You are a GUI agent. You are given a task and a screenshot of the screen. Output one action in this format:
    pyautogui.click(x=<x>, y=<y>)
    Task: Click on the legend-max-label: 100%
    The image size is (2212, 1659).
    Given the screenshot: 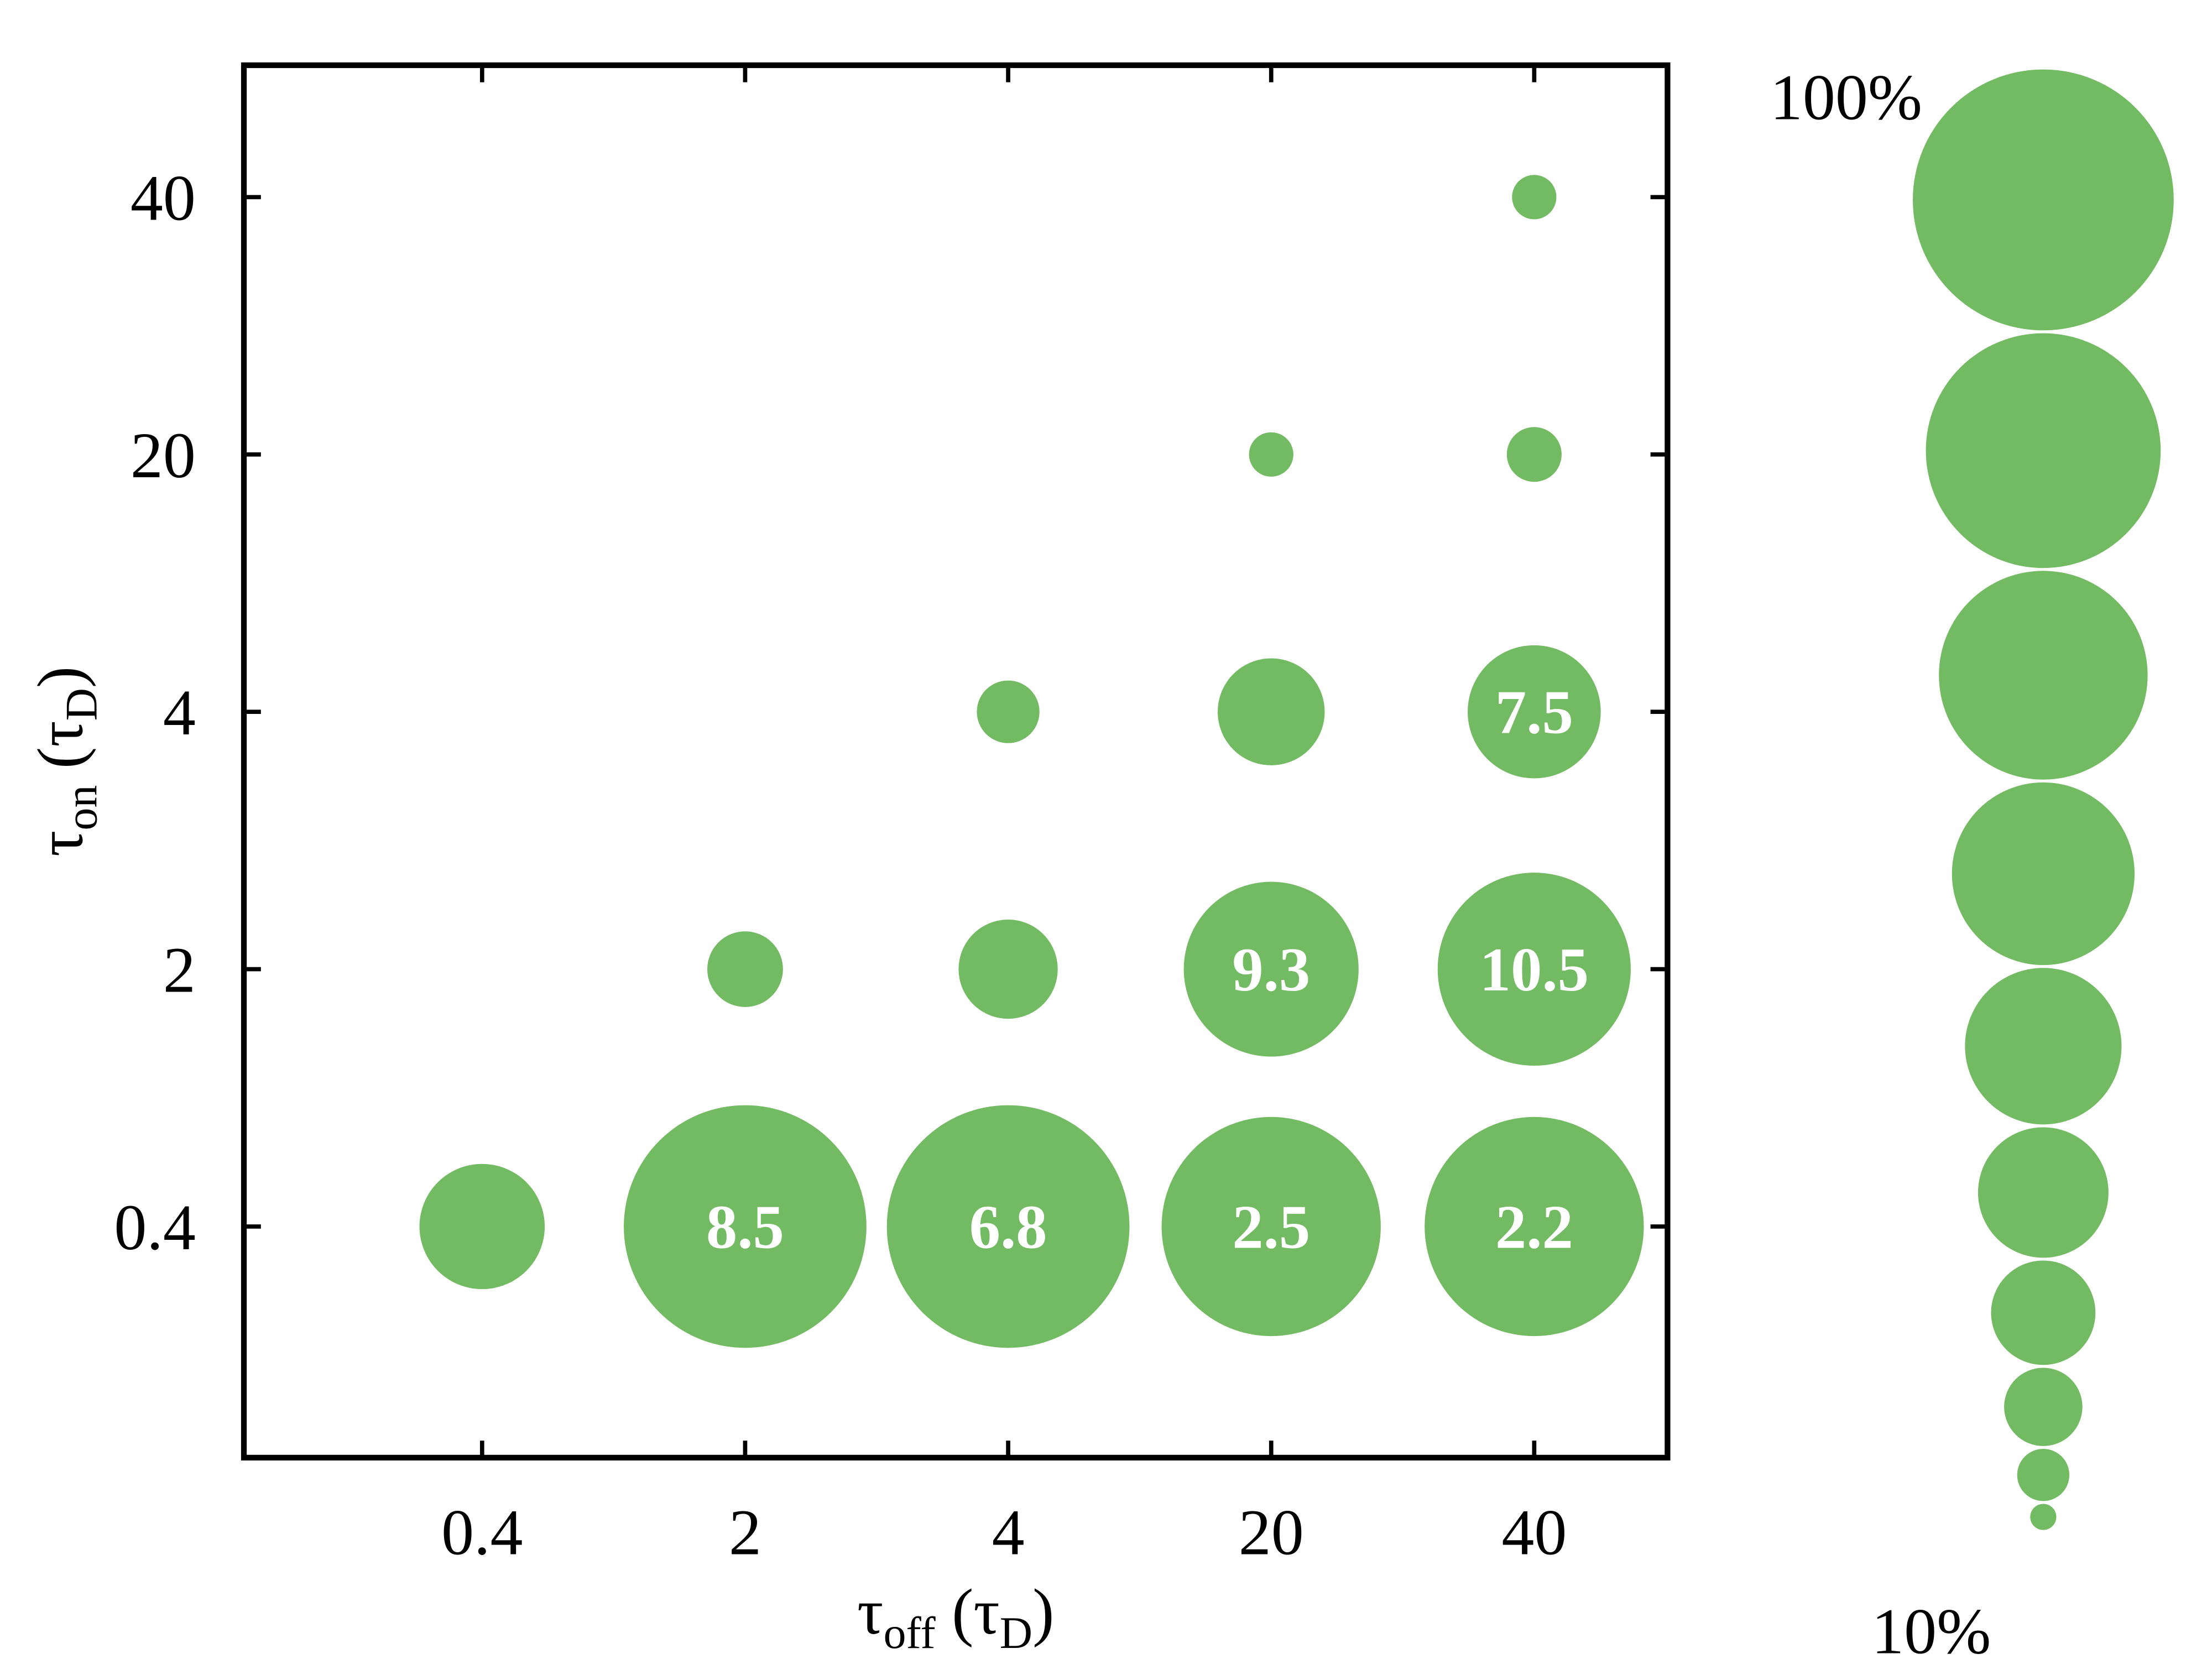 What is the action you would take?
    pyautogui.click(x=1846, y=97)
    